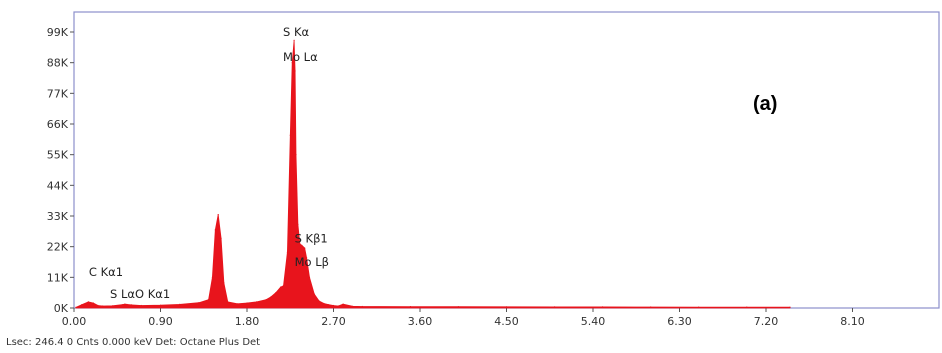 Image resolution: width=942 pixels, height=353 pixels. What do you see at coordinates (312, 262) in the screenshot?
I see `peak-label: Mo Lβ` at bounding box center [312, 262].